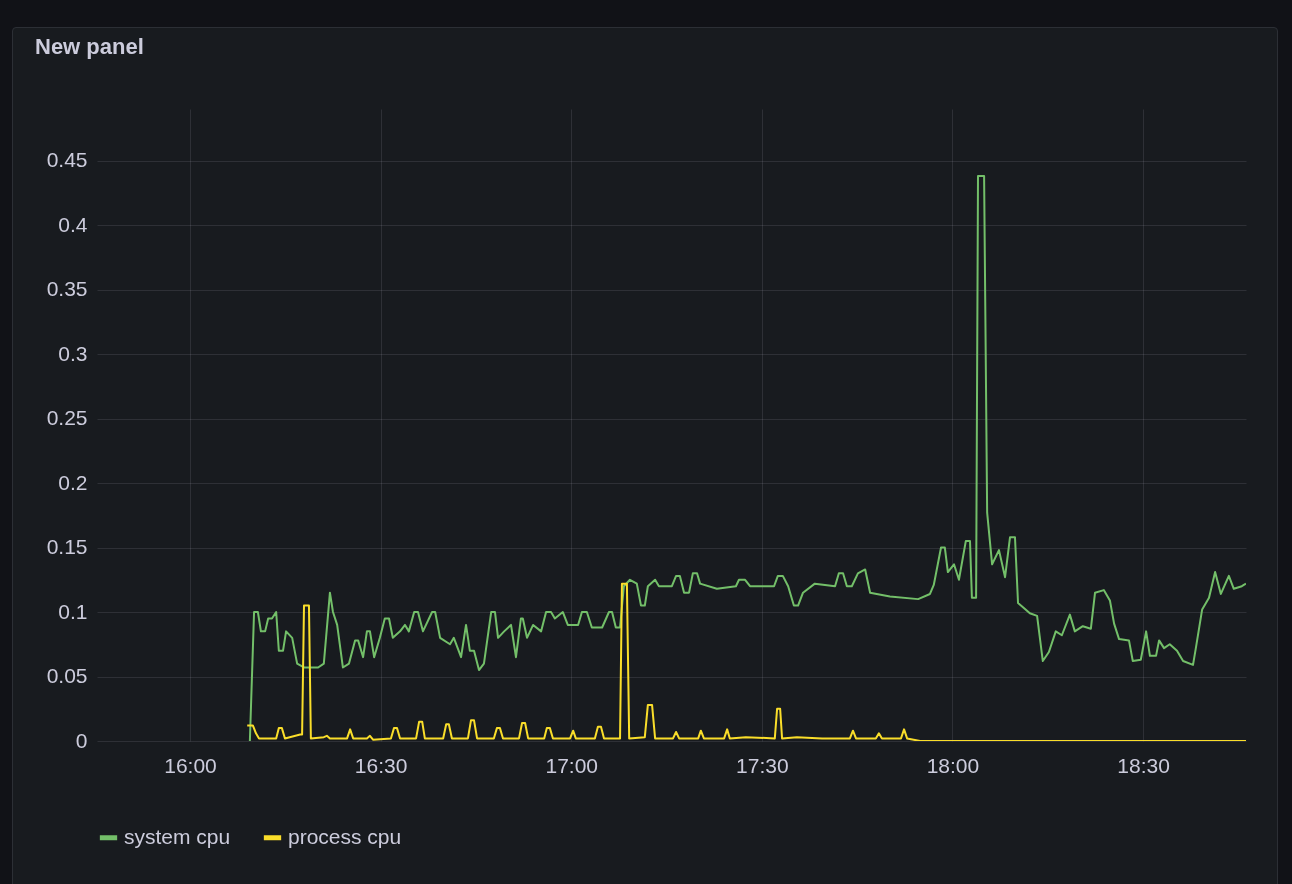  I want to click on y-tick-label: 0.4, so click(73, 224).